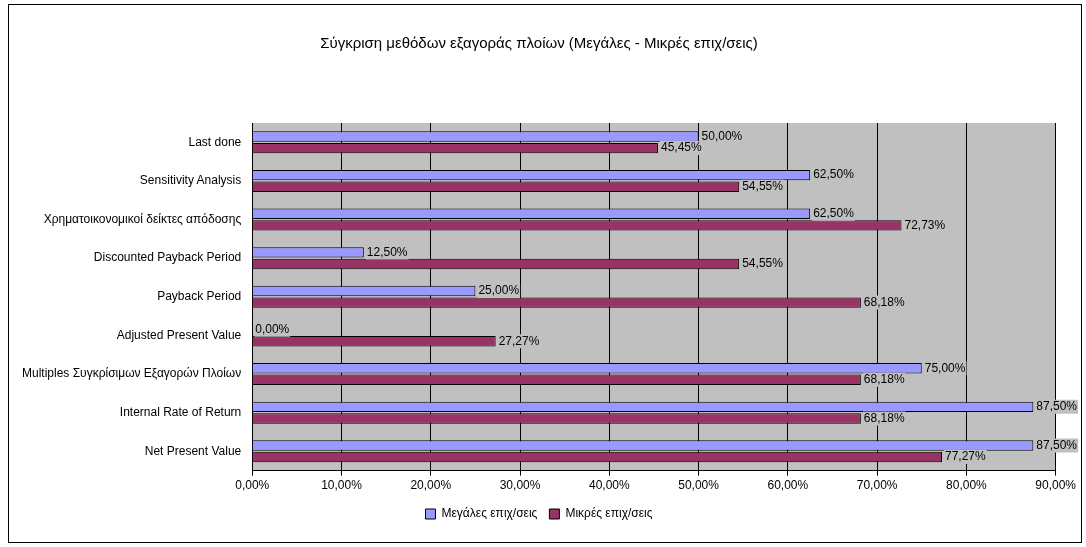  Describe the element at coordinates (539, 43) in the screenshot. I see `chart-title: Σύγκριση μεθόδων εξαγοράς πλοίων (Μεγάλες - Μικρές επιχ/σεις)` at that location.